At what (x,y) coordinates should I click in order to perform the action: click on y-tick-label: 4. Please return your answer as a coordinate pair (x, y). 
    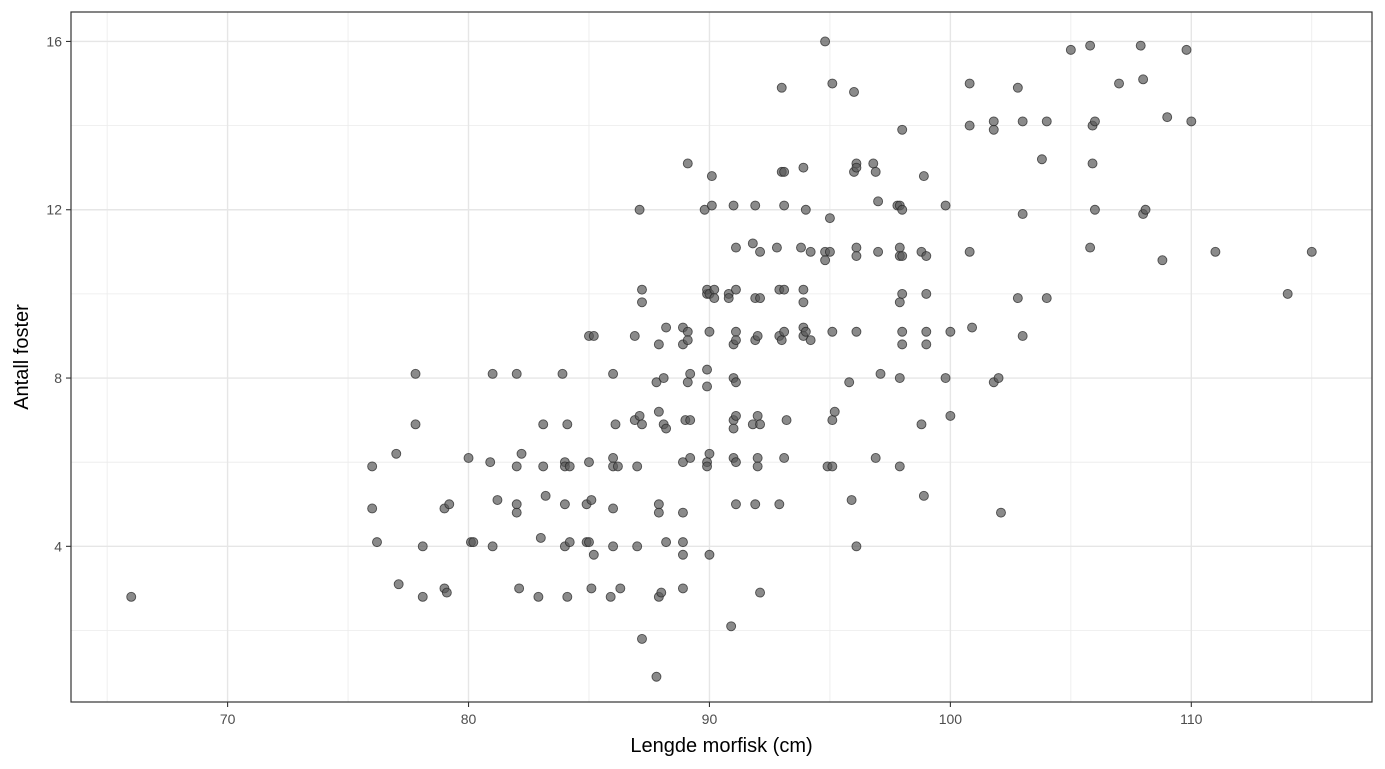
    Looking at the image, I should click on (58, 546).